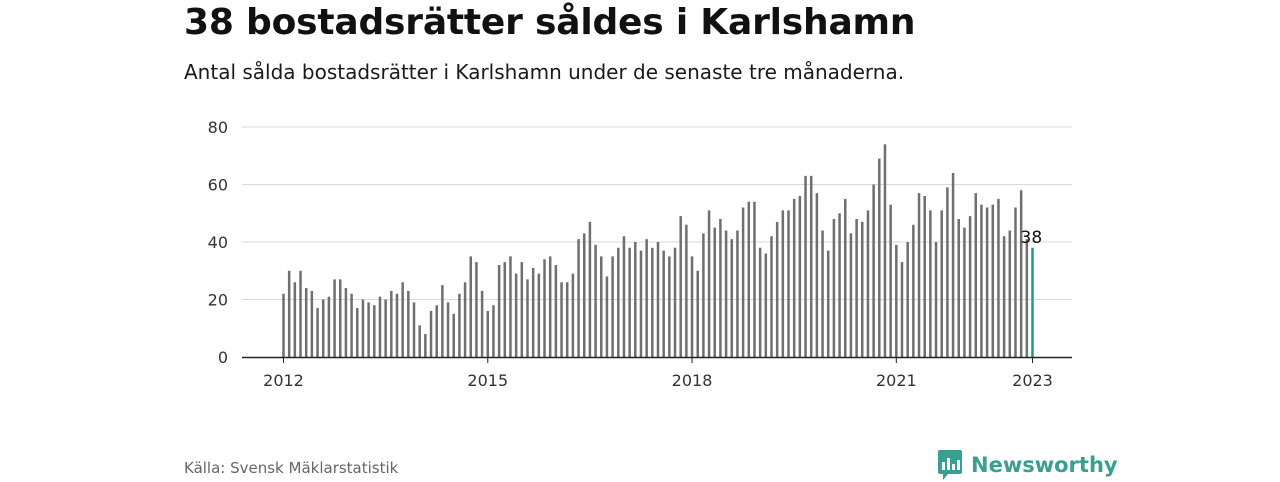 The width and height of the screenshot is (1280, 482). What do you see at coordinates (1032, 238) in the screenshot?
I see `latest-value-label: 38` at bounding box center [1032, 238].